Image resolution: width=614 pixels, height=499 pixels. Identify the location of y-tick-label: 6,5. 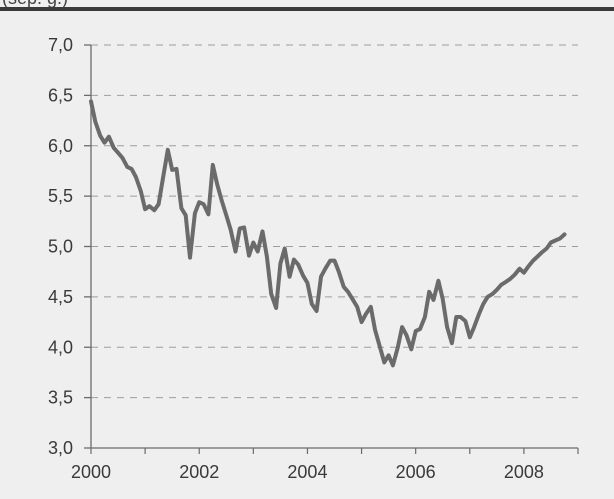
(60, 95).